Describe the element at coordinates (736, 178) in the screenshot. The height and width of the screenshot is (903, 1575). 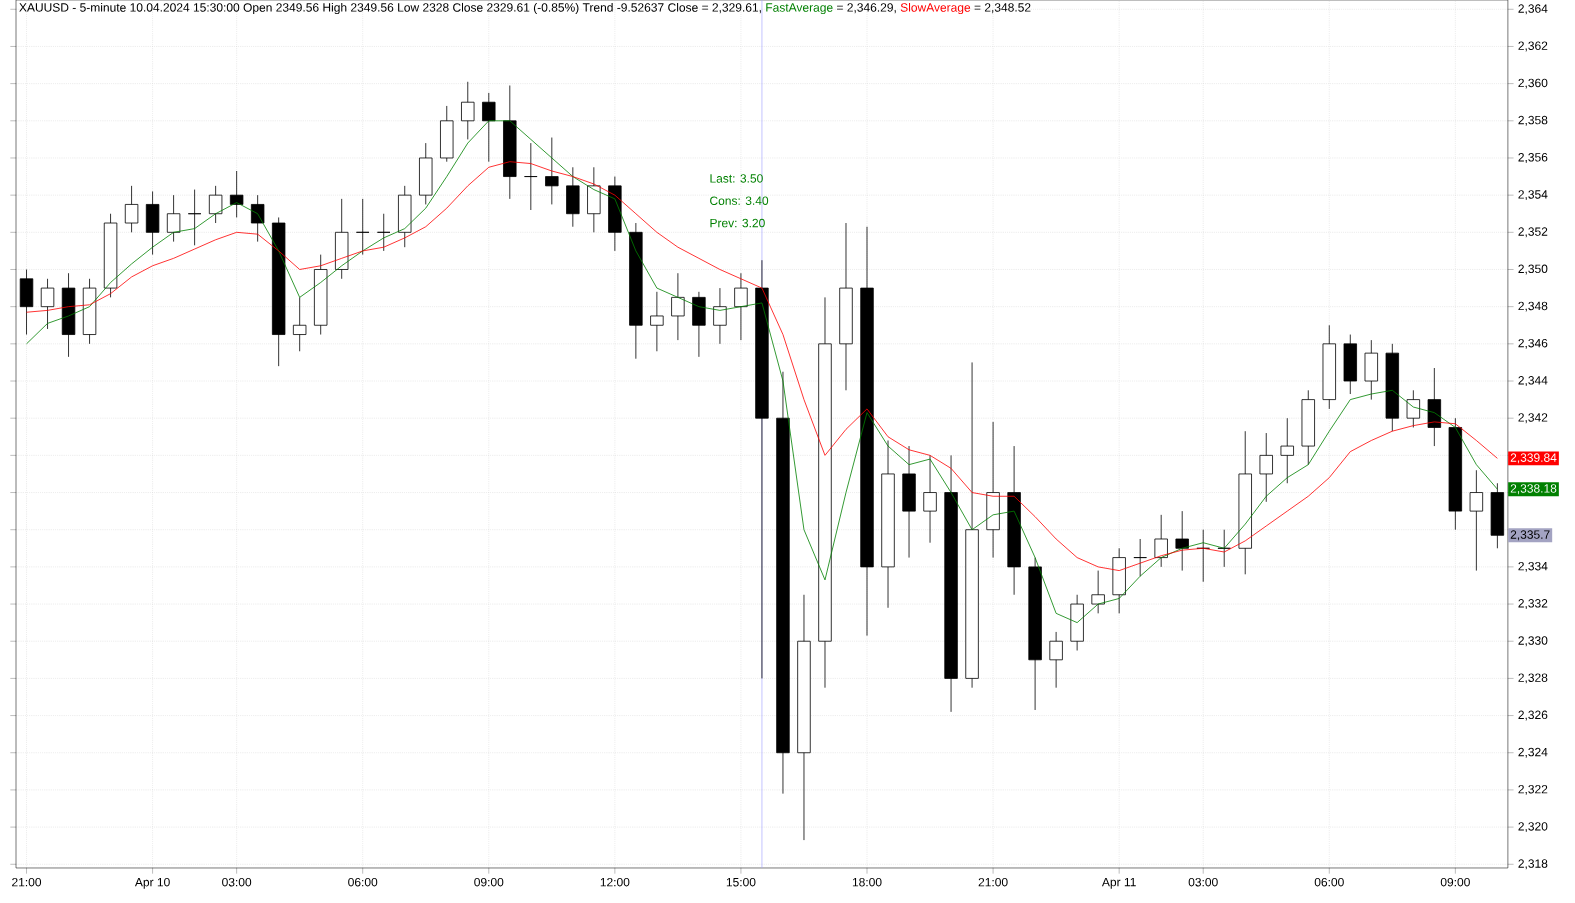
I see `annotation: Last: 3.50` at that location.